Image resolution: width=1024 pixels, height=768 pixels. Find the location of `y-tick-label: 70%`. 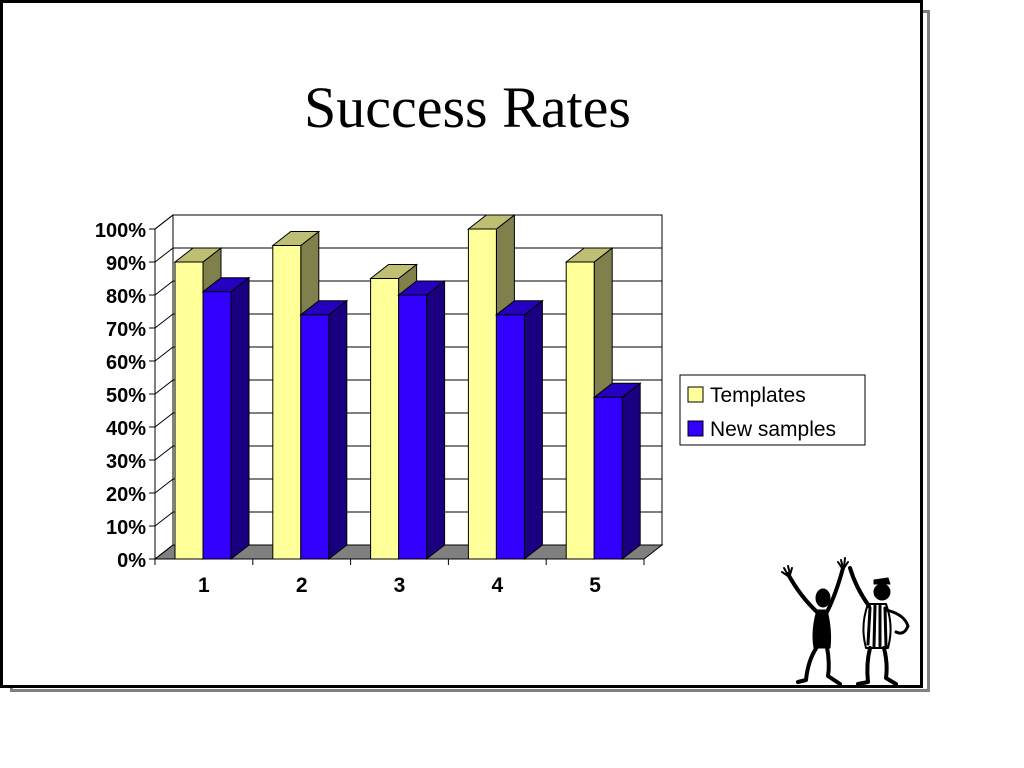

y-tick-label: 70% is located at coordinates (126, 330).